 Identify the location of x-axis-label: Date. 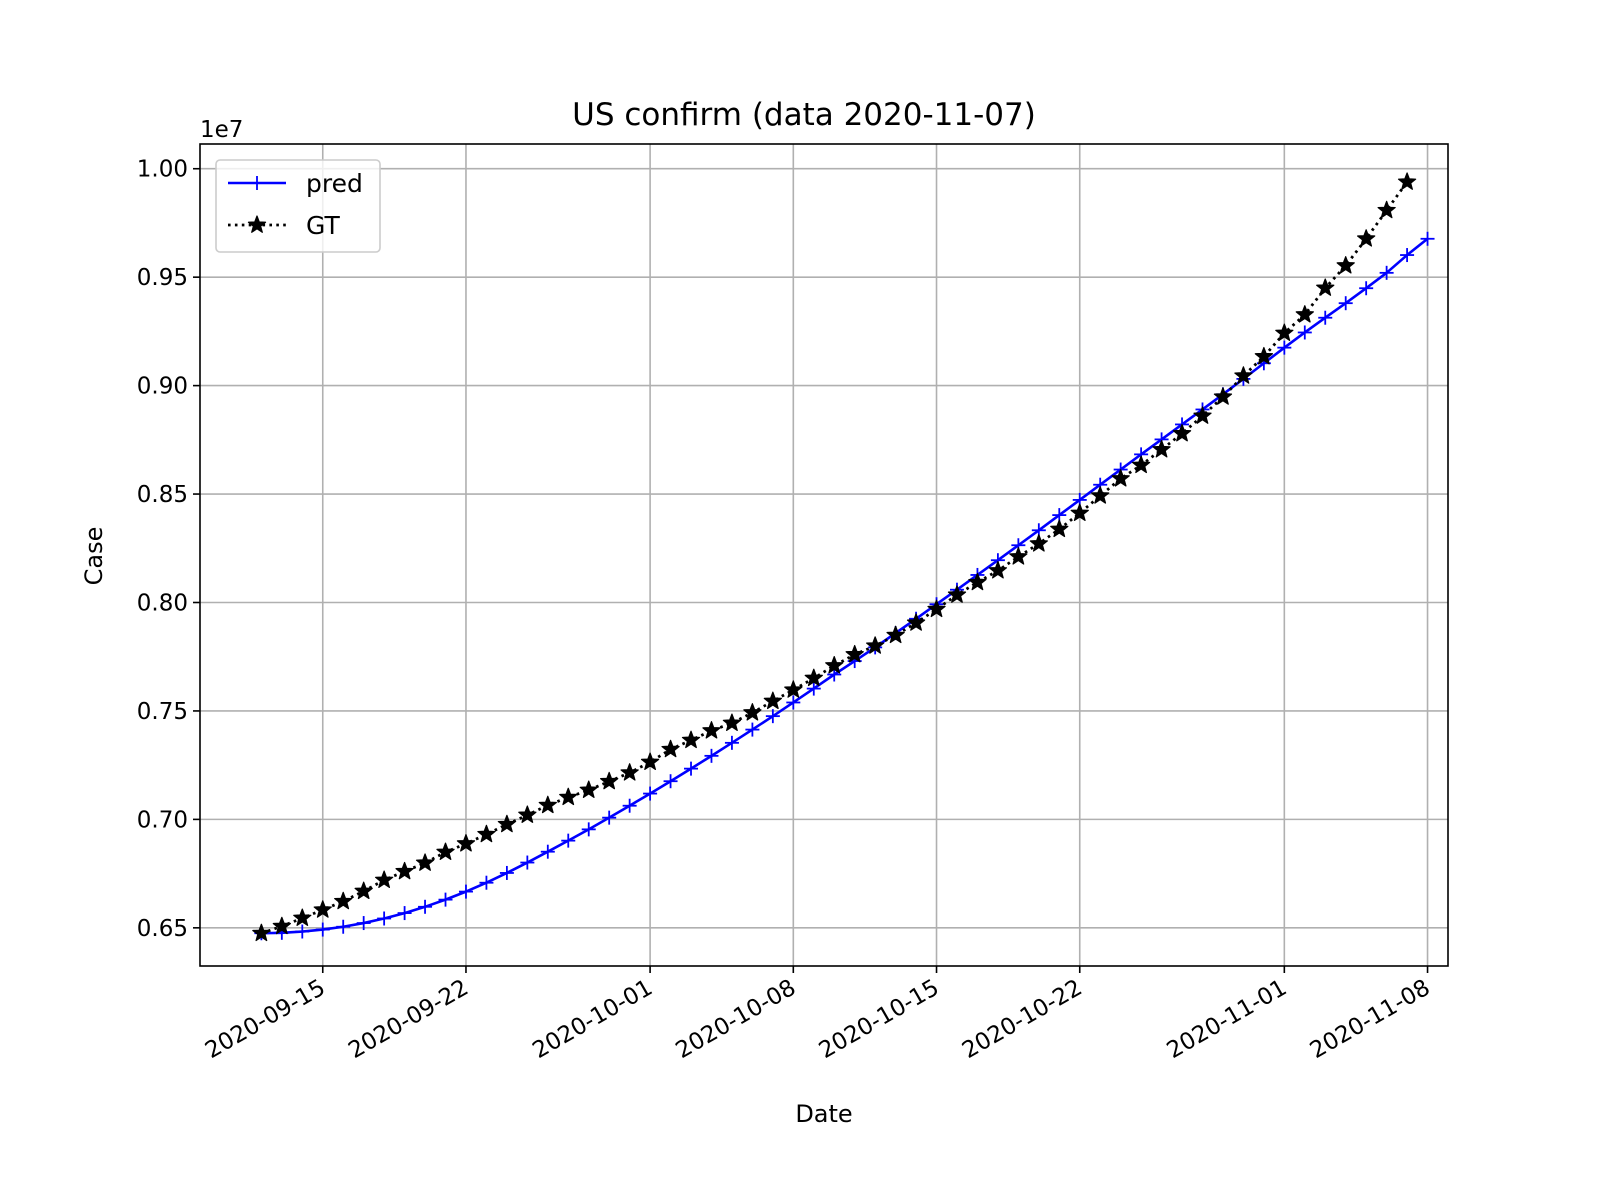
(823, 1114).